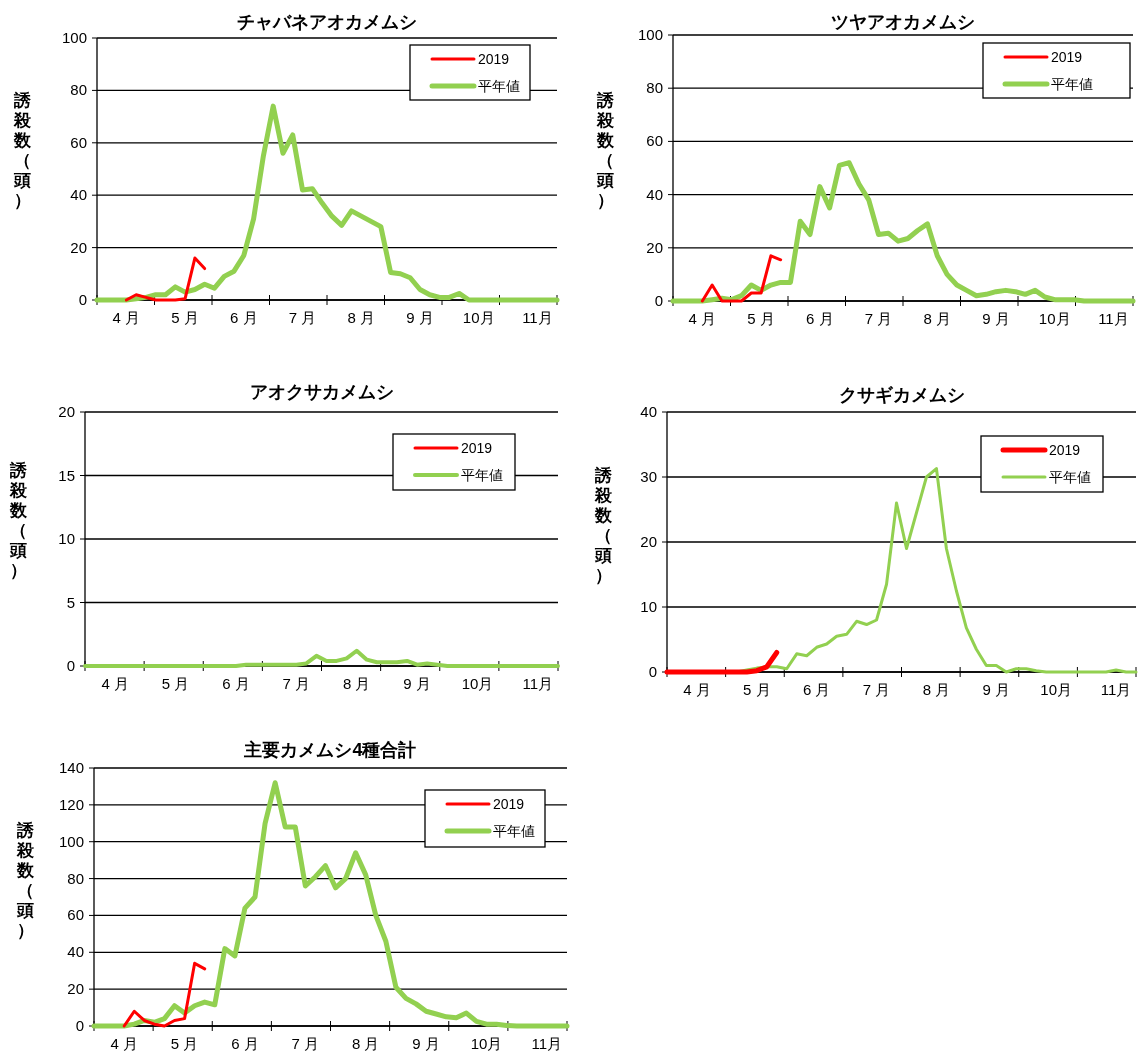  Describe the element at coordinates (71, 804) in the screenshot. I see `y-tick-label: 120` at that location.